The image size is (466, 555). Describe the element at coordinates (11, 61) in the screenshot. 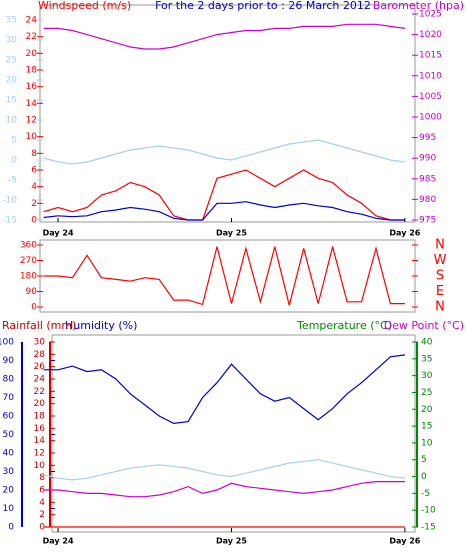

I see `y-tick-label: 25` at that location.